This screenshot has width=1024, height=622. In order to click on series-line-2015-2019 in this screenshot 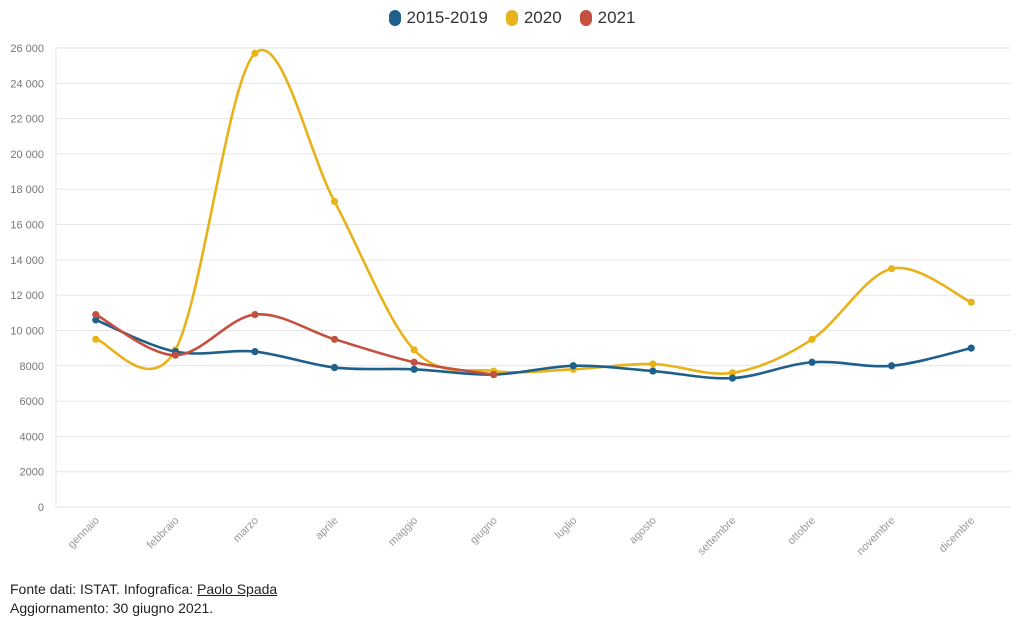, I will do `click(533, 349)`.